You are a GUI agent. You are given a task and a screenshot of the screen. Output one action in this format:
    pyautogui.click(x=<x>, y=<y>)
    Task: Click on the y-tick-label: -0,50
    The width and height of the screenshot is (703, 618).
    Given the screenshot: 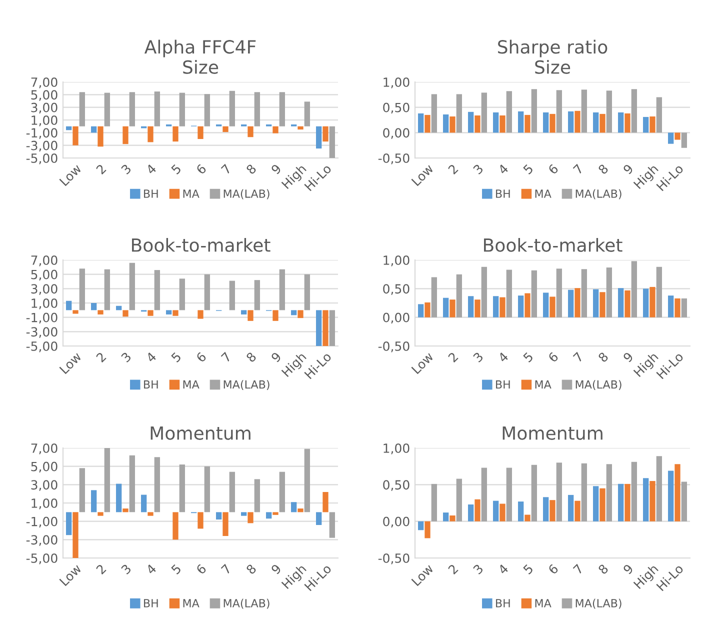 What is the action you would take?
    pyautogui.click(x=394, y=558)
    